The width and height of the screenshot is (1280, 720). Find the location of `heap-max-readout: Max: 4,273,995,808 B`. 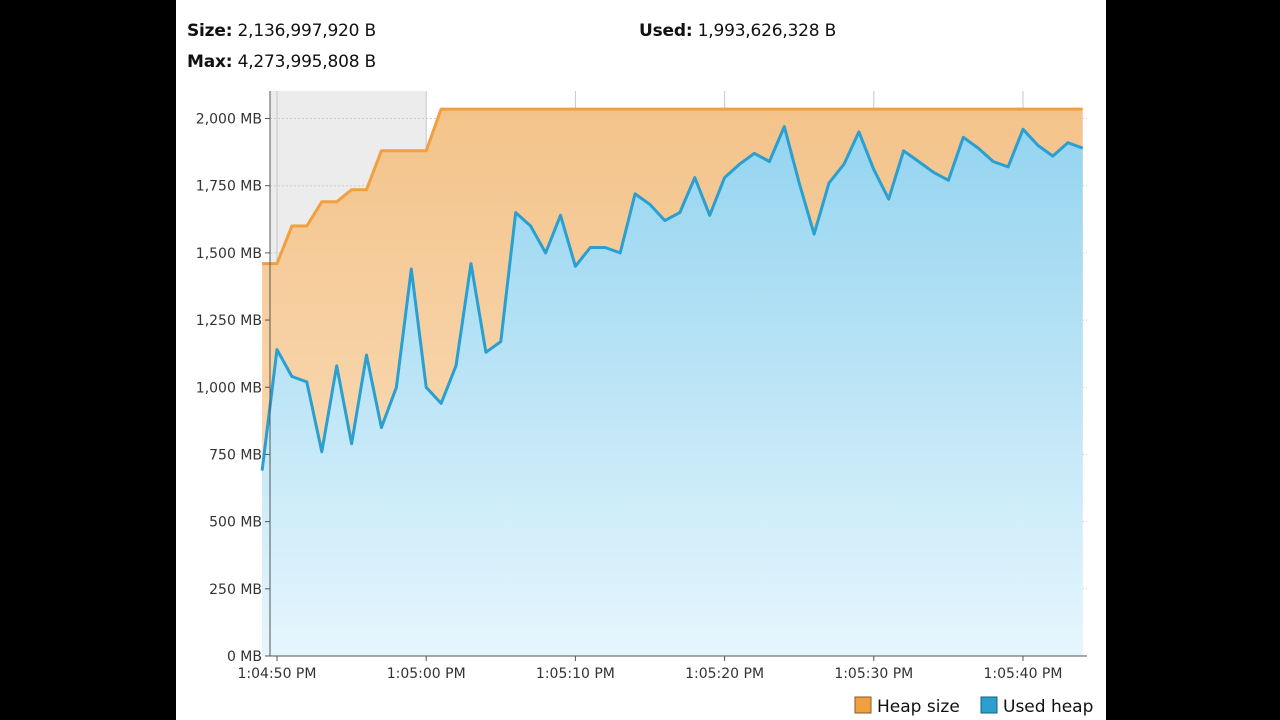

heap-max-readout: Max: 4,273,995,808 B is located at coordinates (281, 62).